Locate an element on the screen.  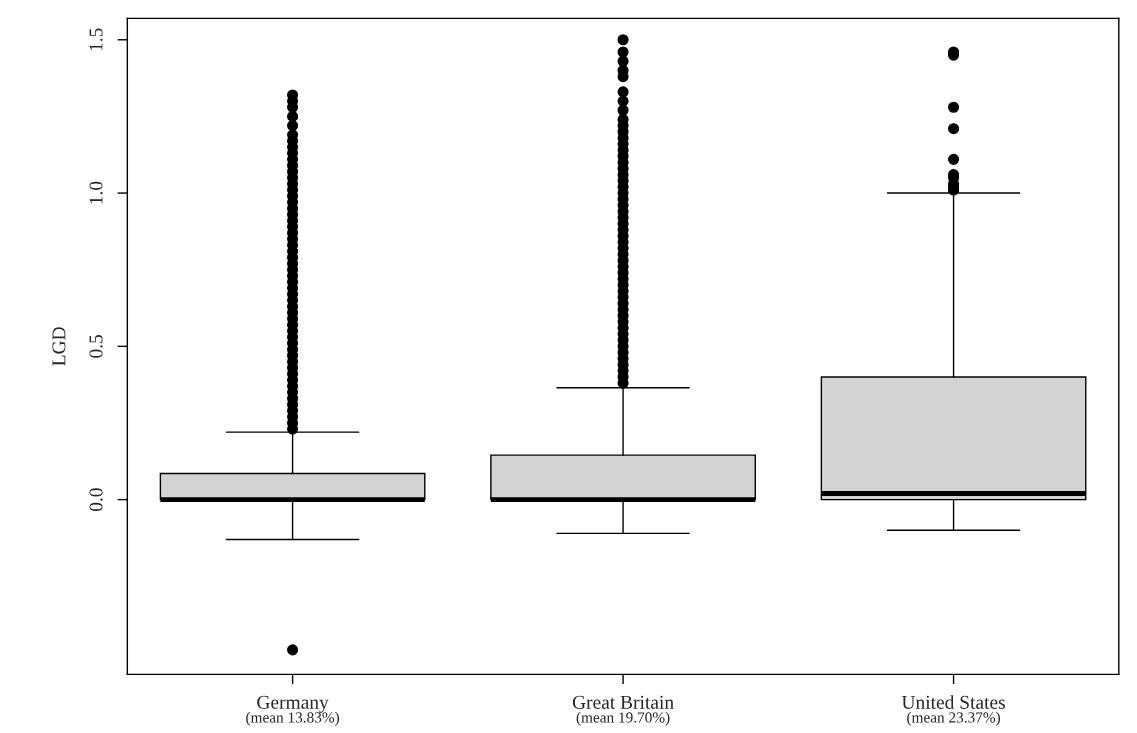
text: (mean 23.37%) is located at coordinates (953, 718).